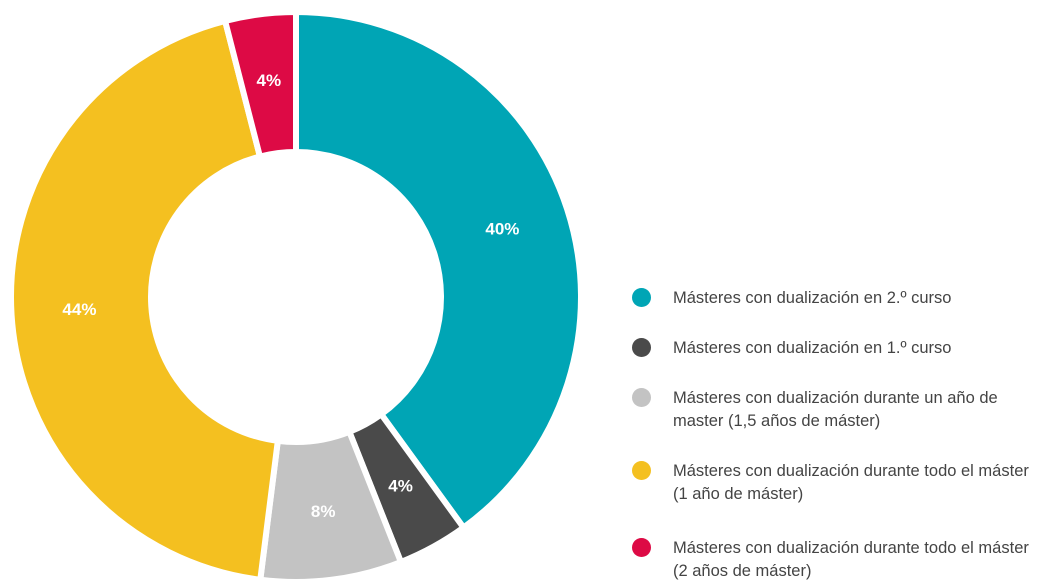 The image size is (1043, 582). What do you see at coordinates (812, 348) in the screenshot?
I see `legend-label: Másteres con dualización en 1.º curso` at bounding box center [812, 348].